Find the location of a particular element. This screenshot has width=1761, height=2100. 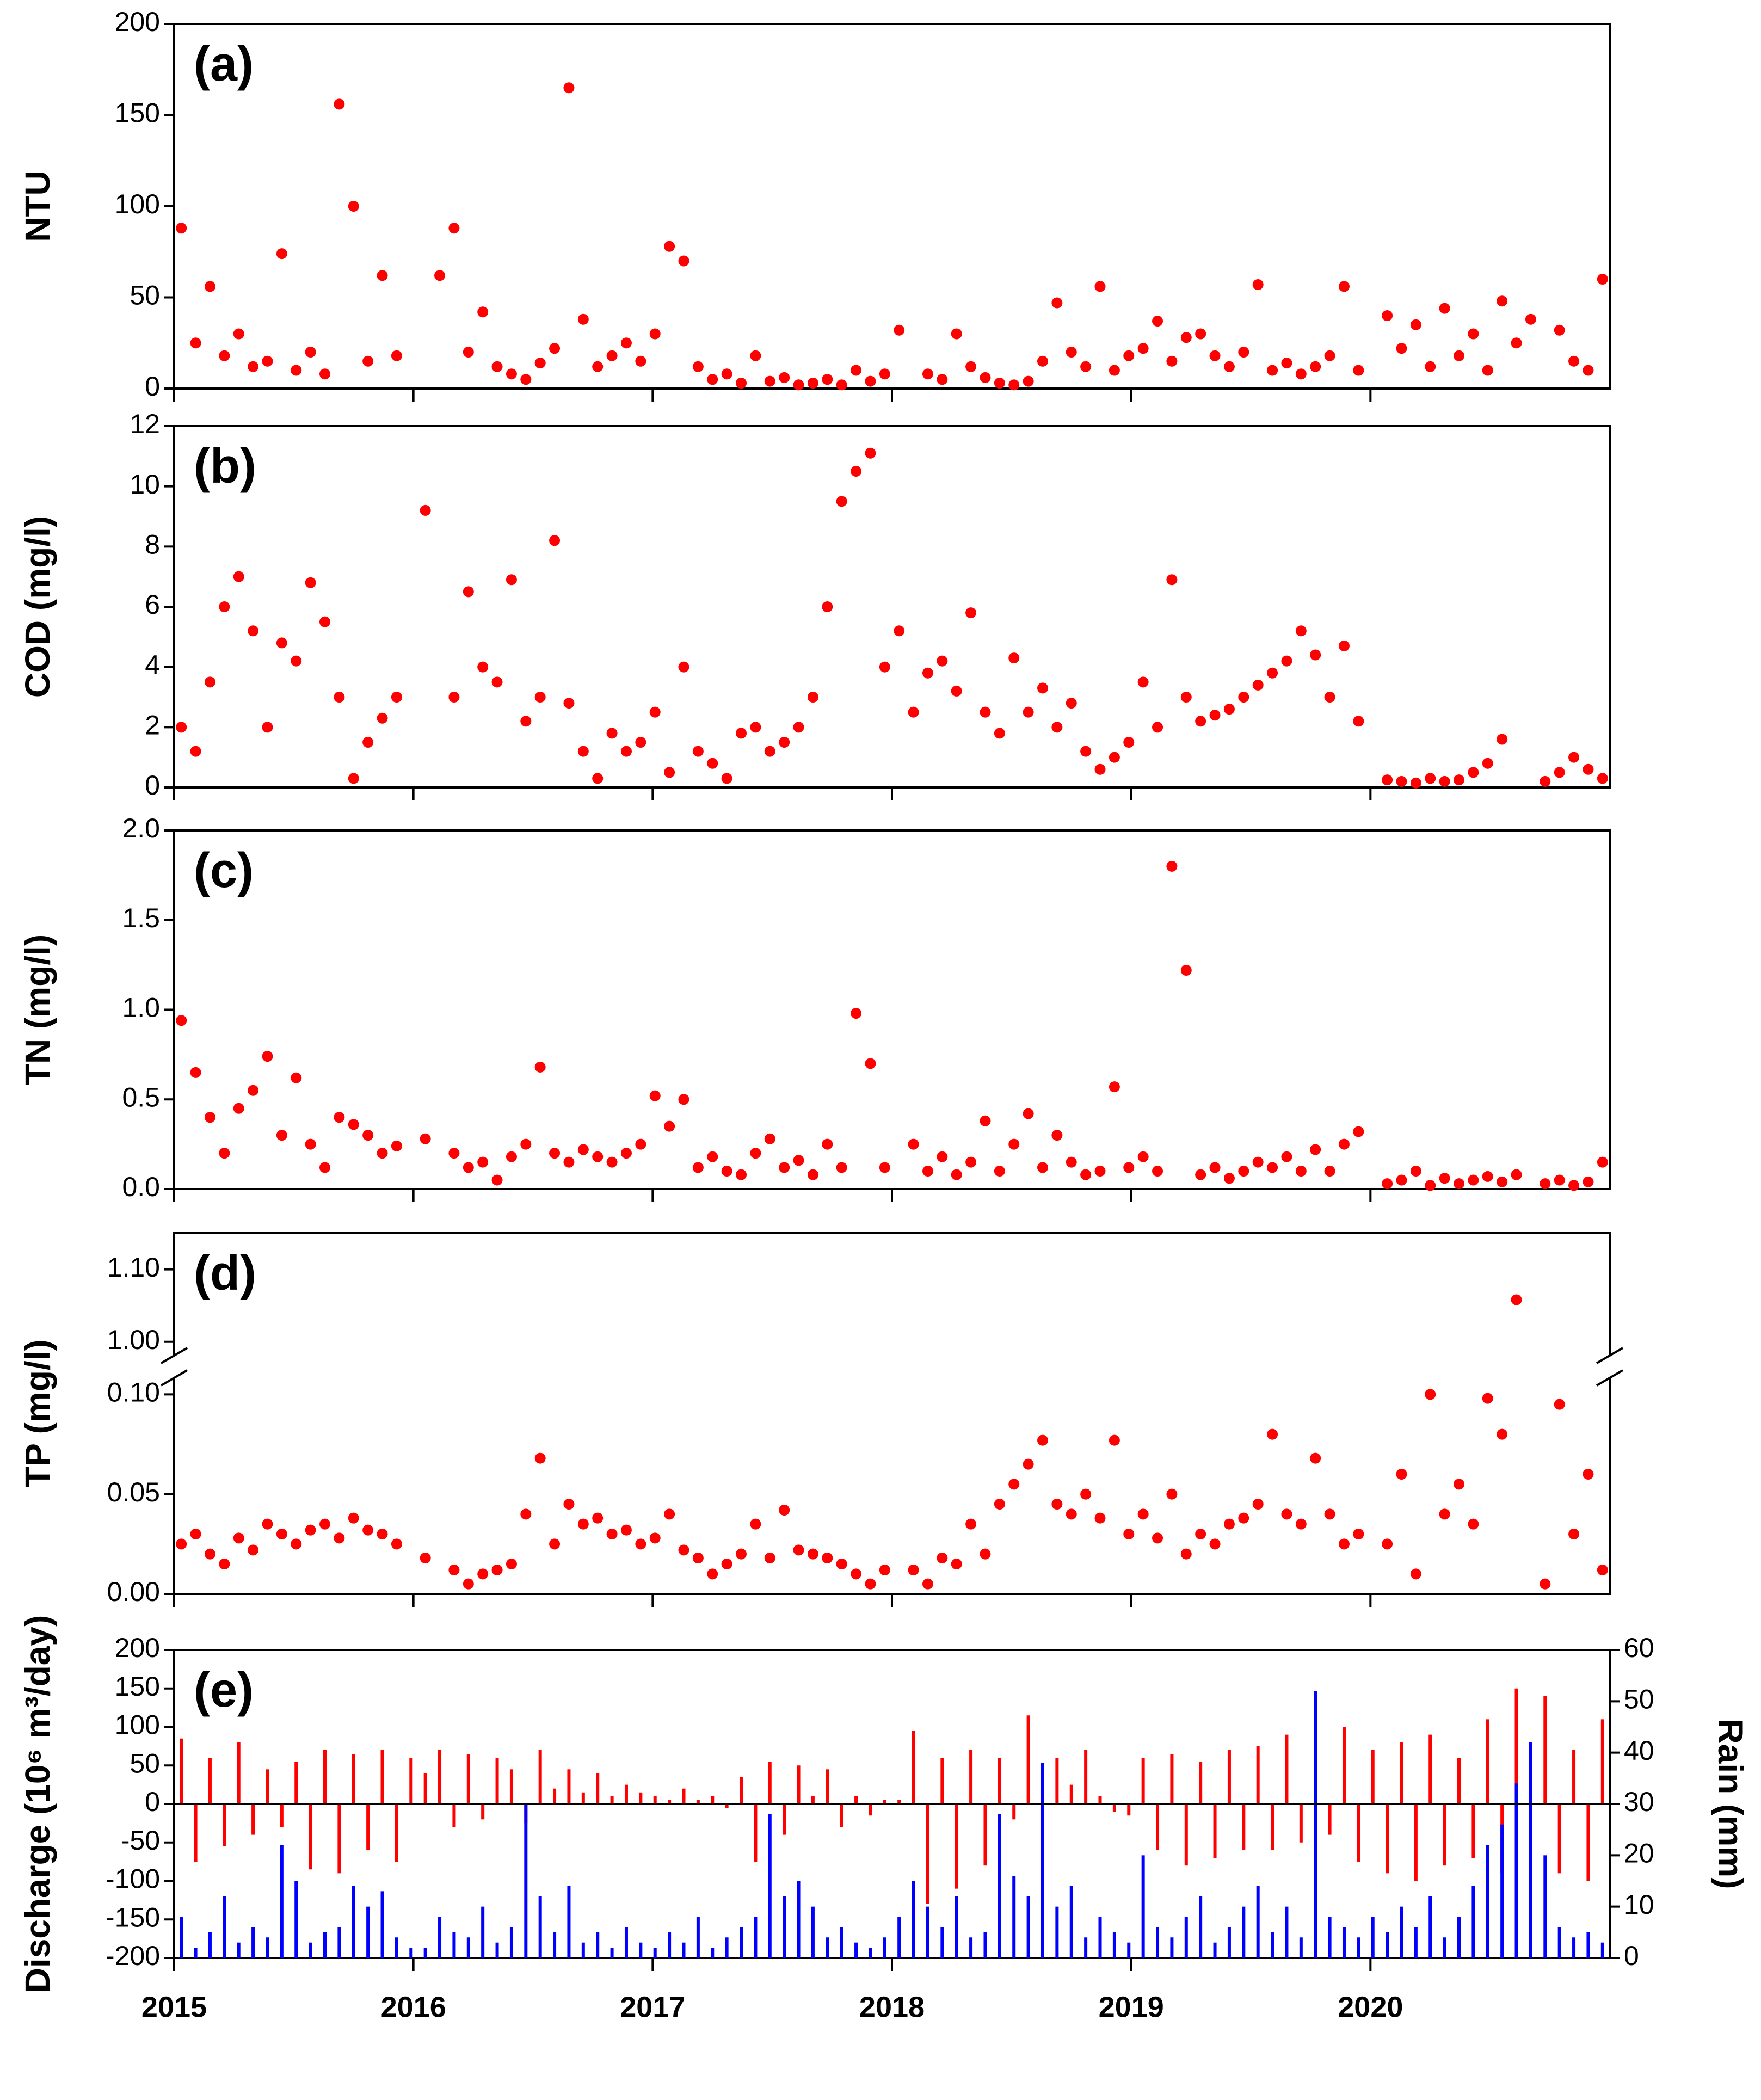

y2-tick-label: 30 is located at coordinates (1639, 1802).